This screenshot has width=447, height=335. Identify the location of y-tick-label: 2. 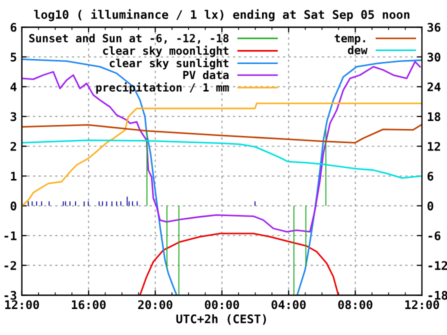
(13, 146).